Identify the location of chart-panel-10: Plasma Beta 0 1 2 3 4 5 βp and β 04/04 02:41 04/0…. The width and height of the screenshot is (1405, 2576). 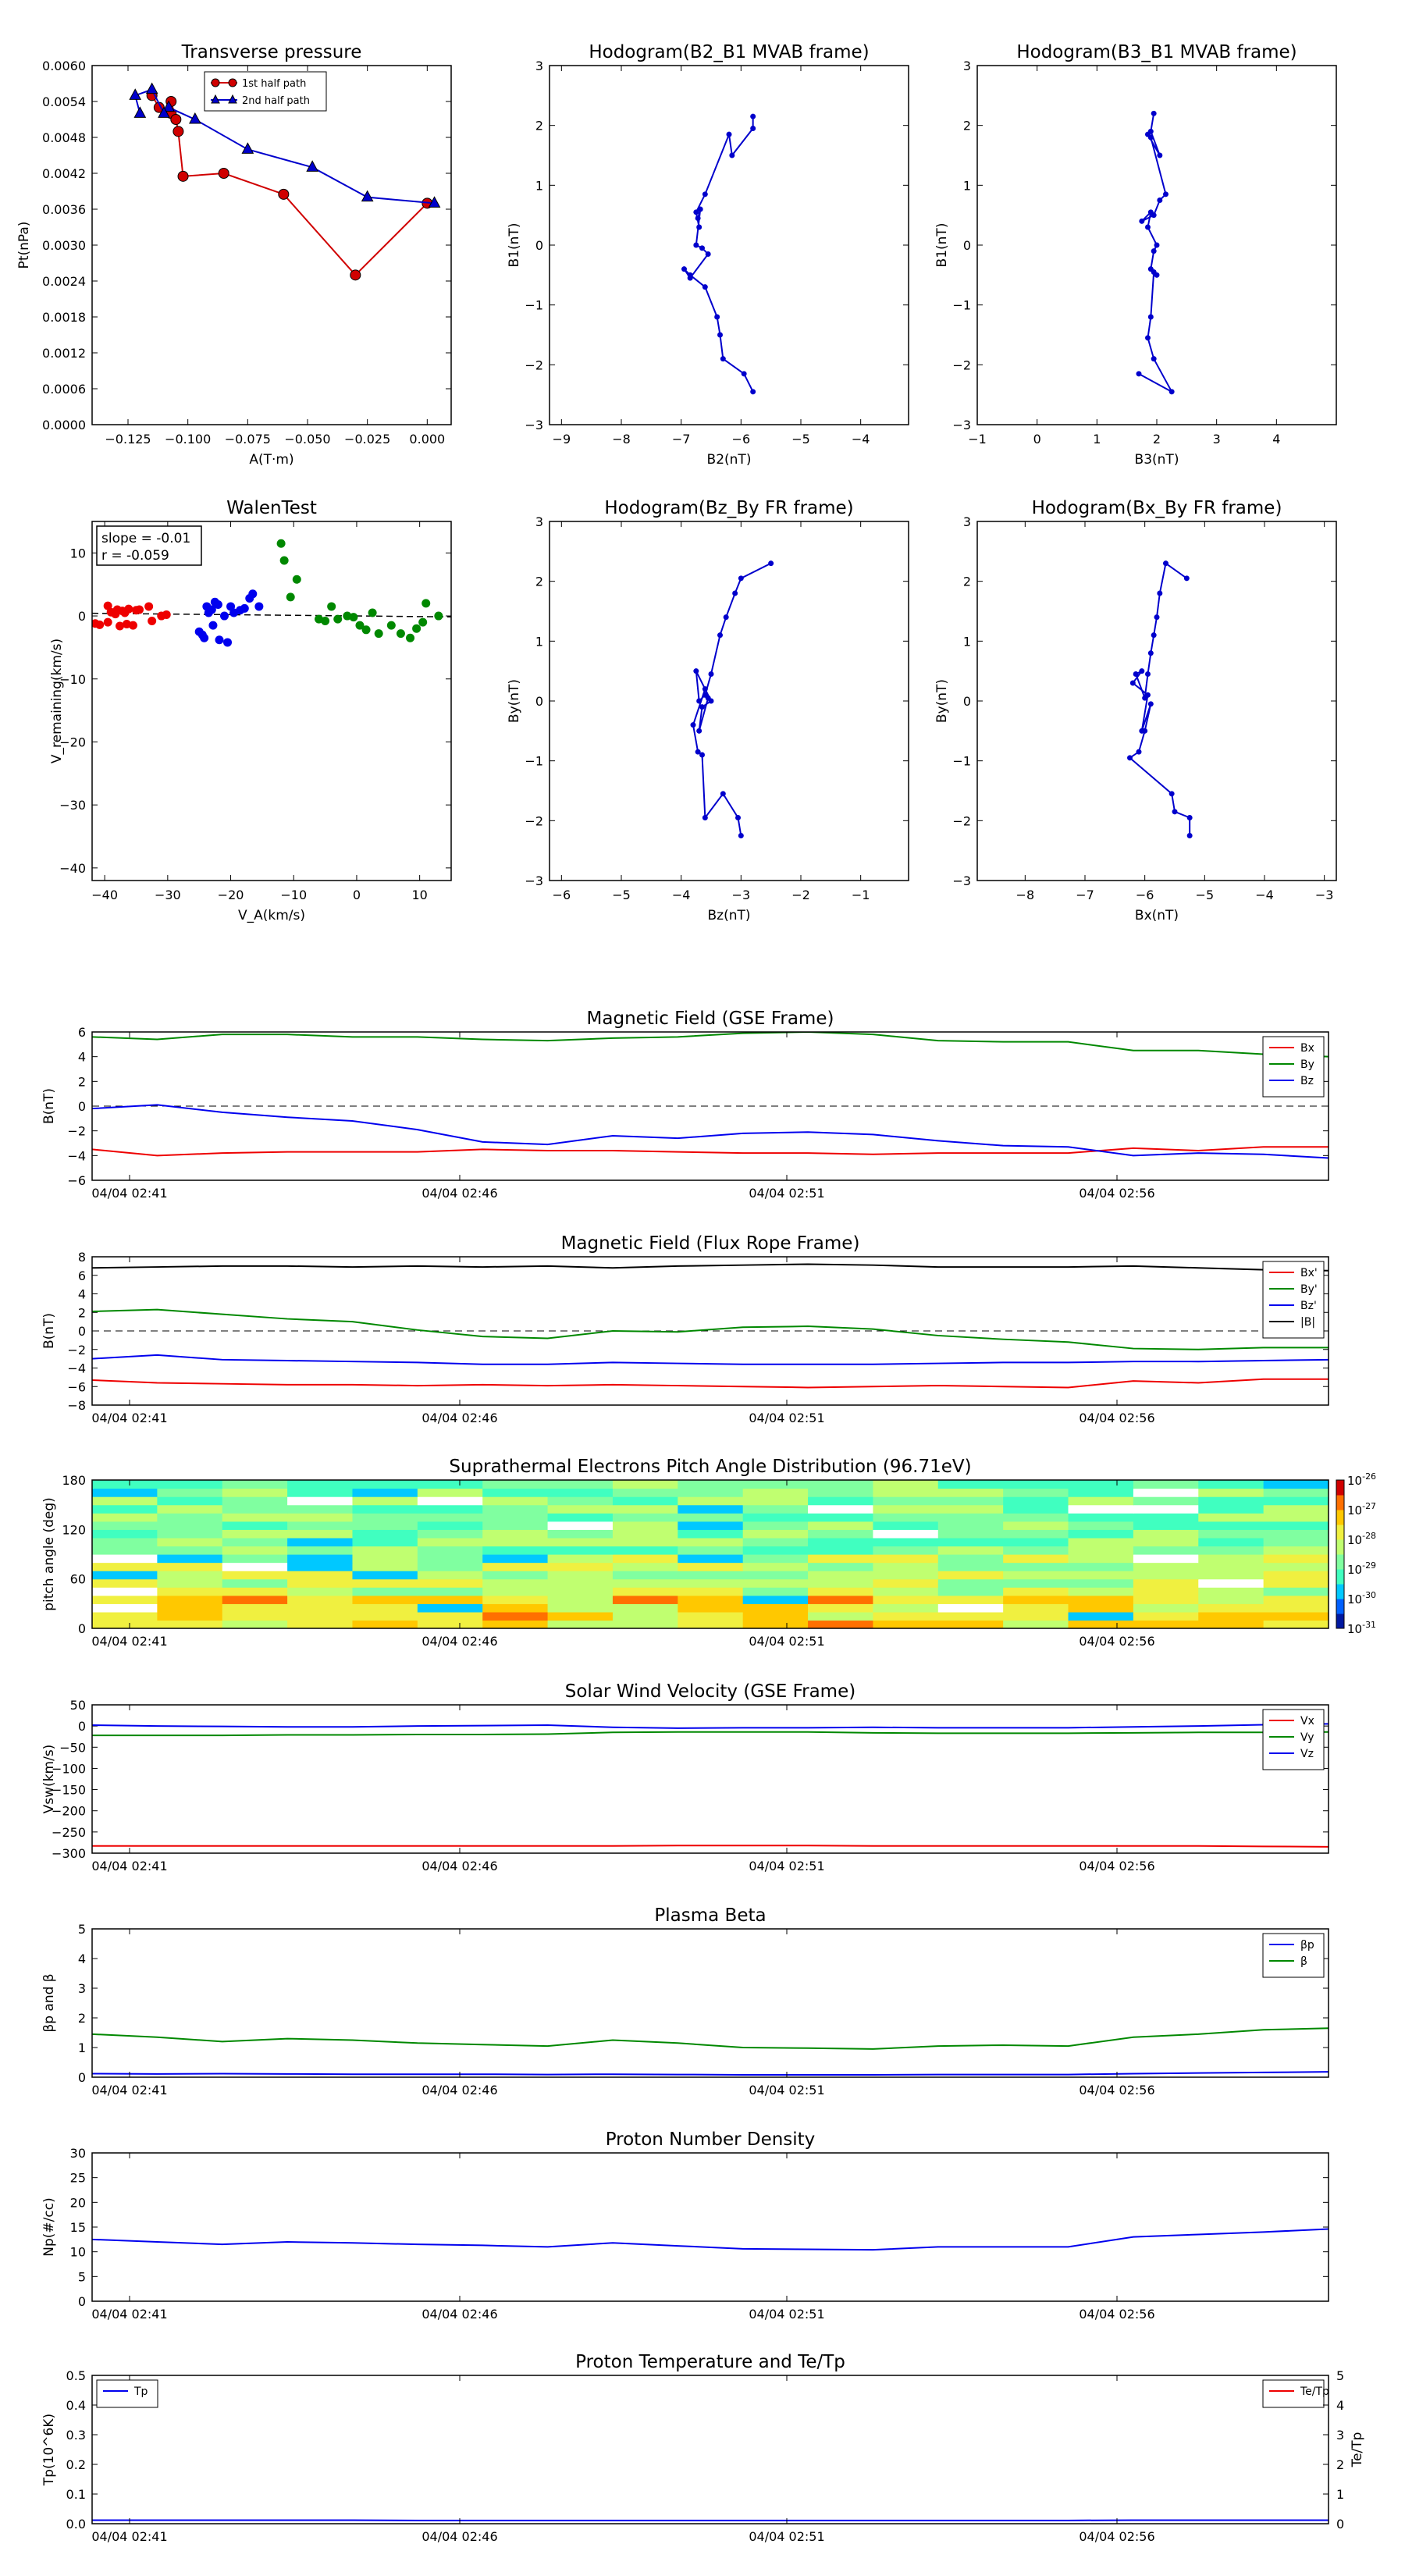
(685, 2001).